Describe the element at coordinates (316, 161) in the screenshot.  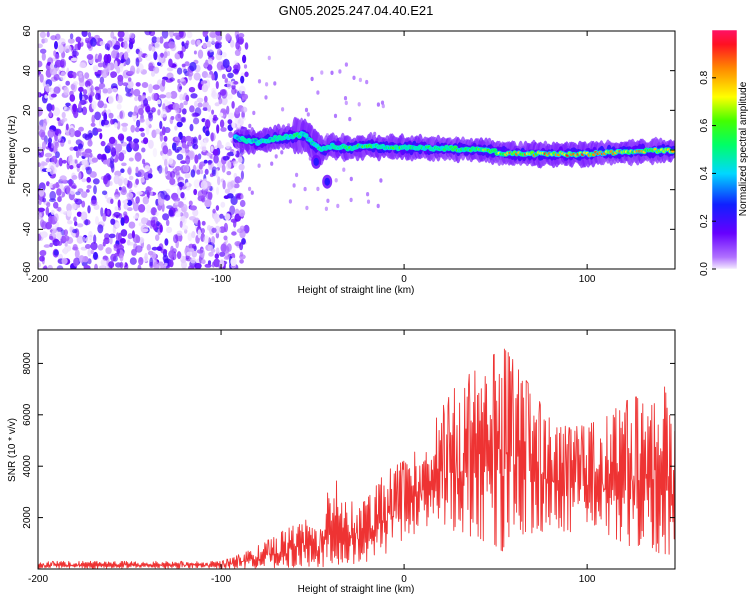
I see `secondary-feature-core` at that location.